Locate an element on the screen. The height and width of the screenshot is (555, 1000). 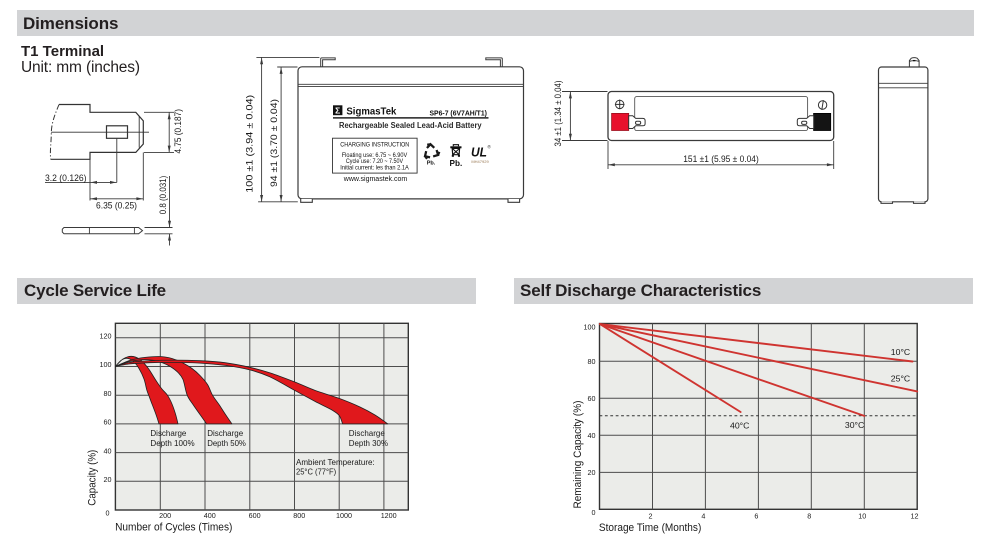
svg-text: Depth 50% is located at coordinates (226, 443).